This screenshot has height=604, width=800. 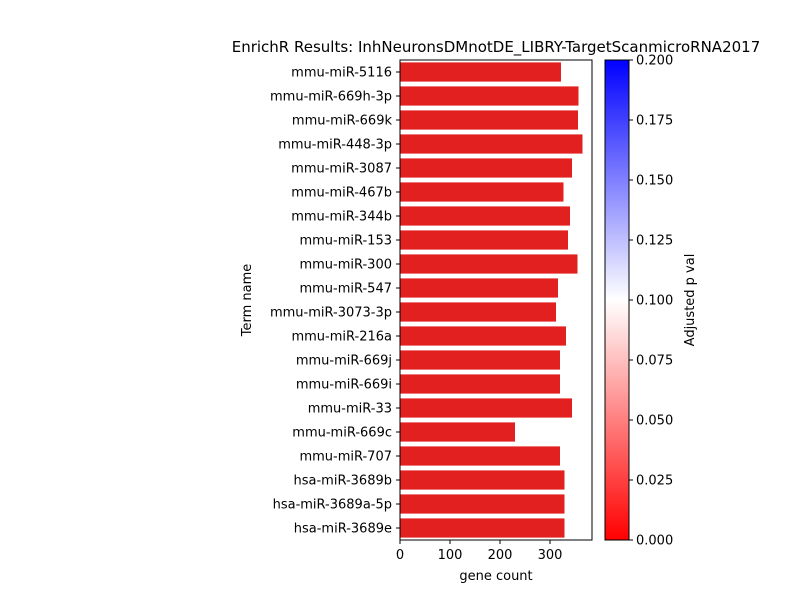 I want to click on colorbar-tick-label: 0.000, so click(x=654, y=541).